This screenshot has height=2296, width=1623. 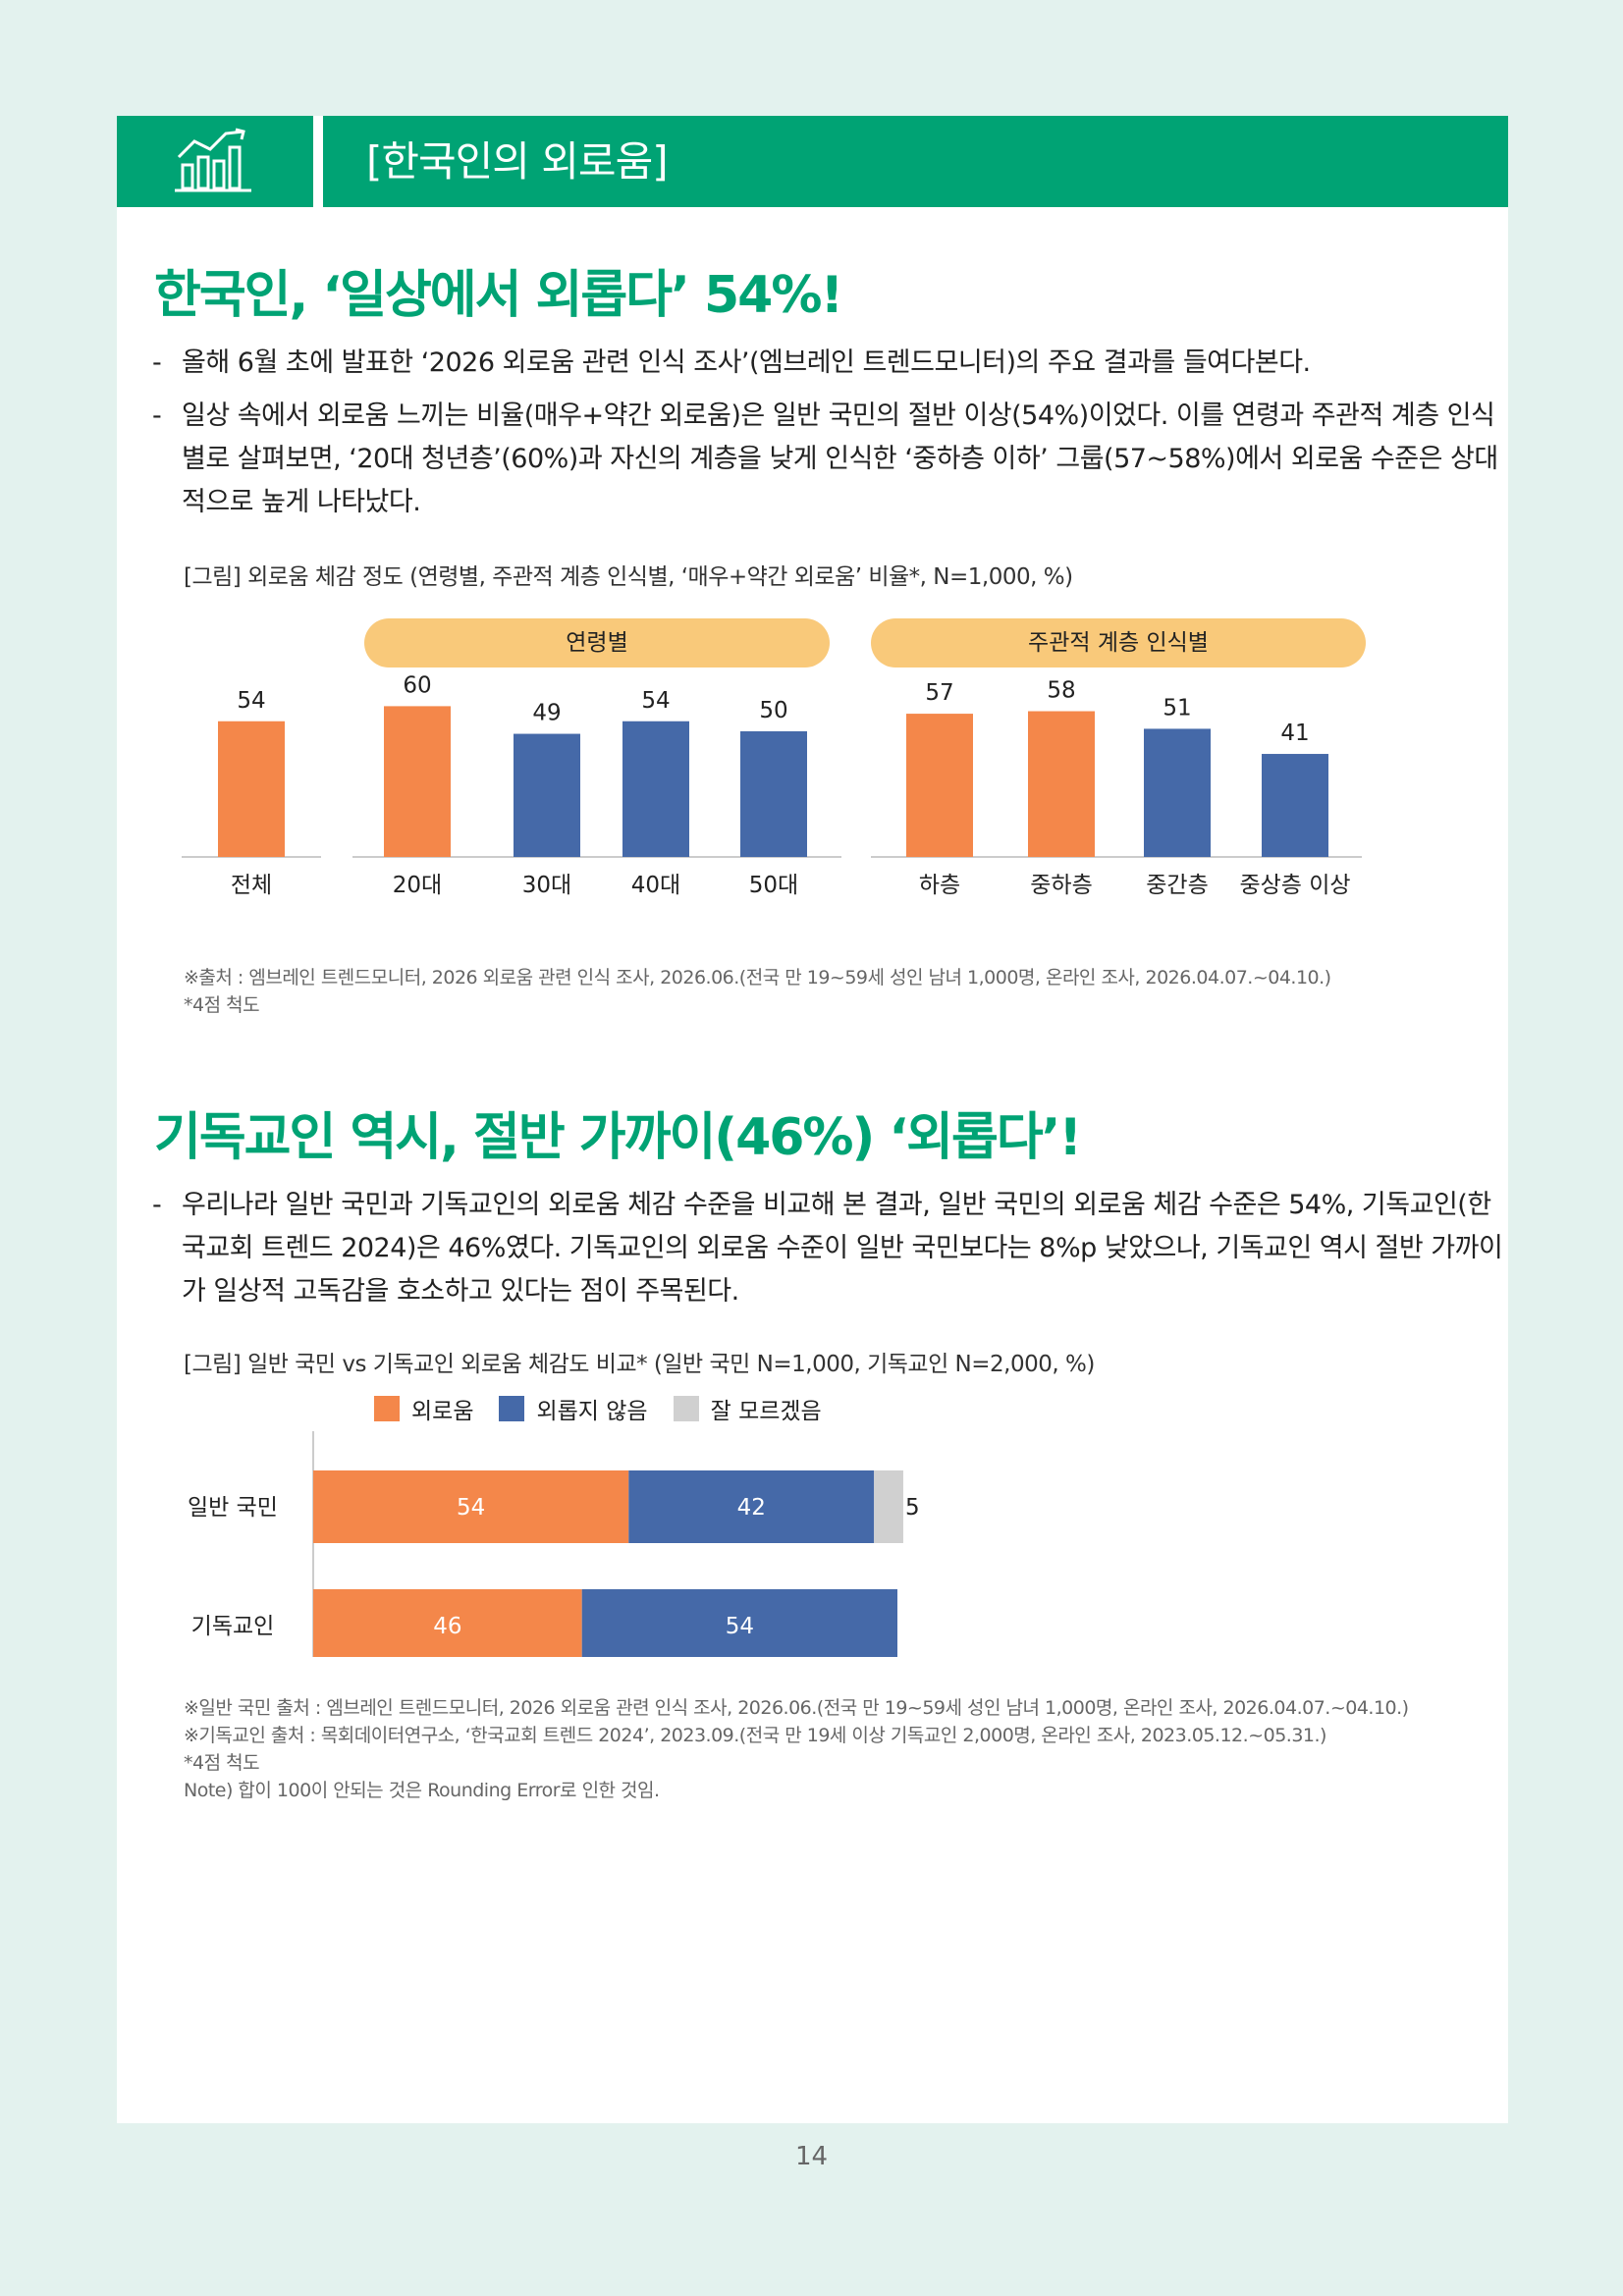 What do you see at coordinates (1294, 734) in the screenshot?
I see `data-label: 41` at bounding box center [1294, 734].